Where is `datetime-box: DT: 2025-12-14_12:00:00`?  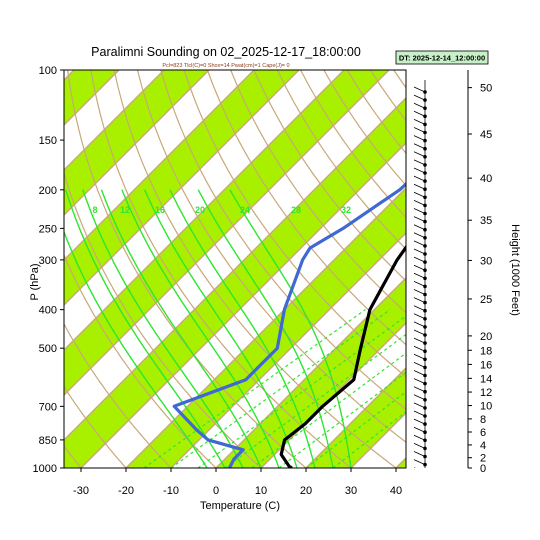
datetime-box: DT: 2025-12-14_12:00:00 is located at coordinates (442, 57).